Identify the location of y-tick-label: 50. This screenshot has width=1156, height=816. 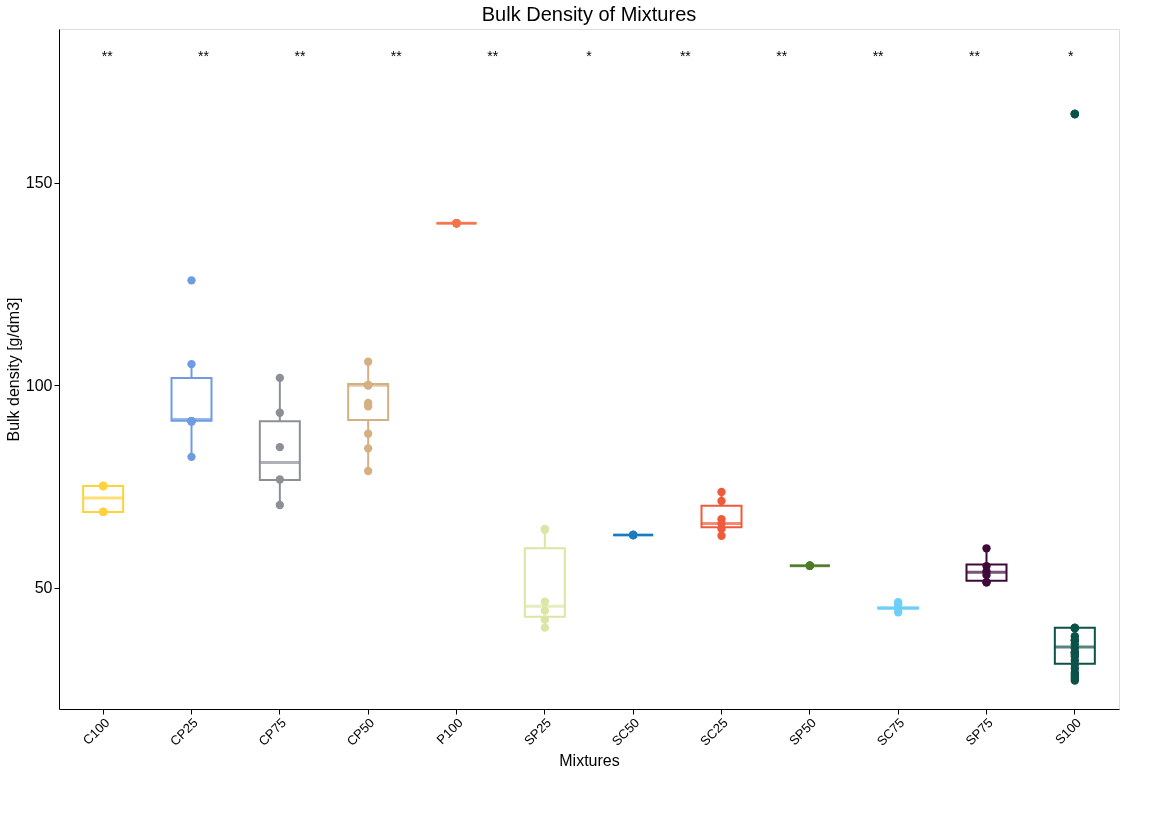
(43, 588).